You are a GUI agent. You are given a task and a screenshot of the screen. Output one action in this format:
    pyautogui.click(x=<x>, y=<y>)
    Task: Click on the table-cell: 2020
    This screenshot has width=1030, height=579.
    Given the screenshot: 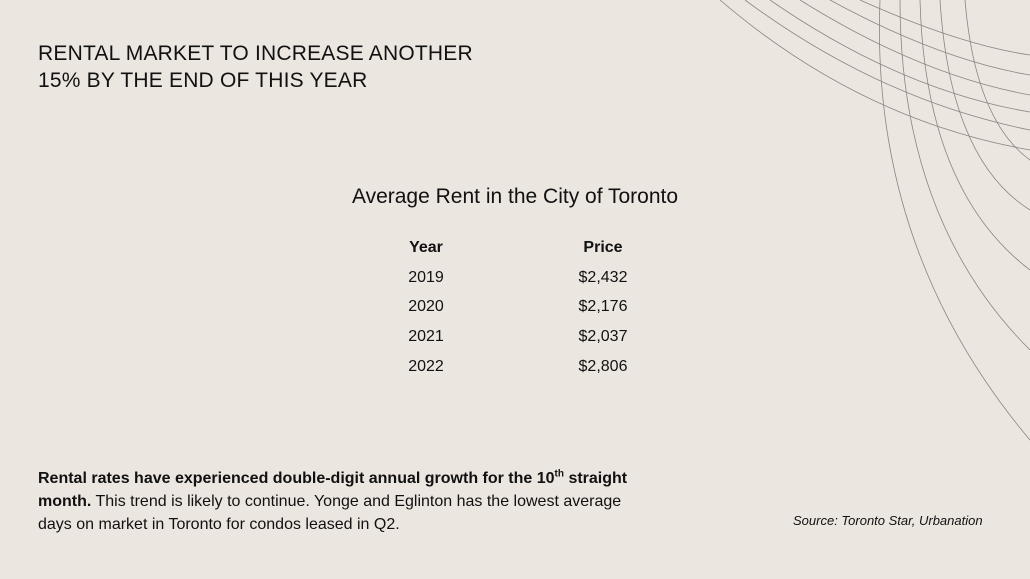 What is the action you would take?
    pyautogui.click(x=426, y=307)
    